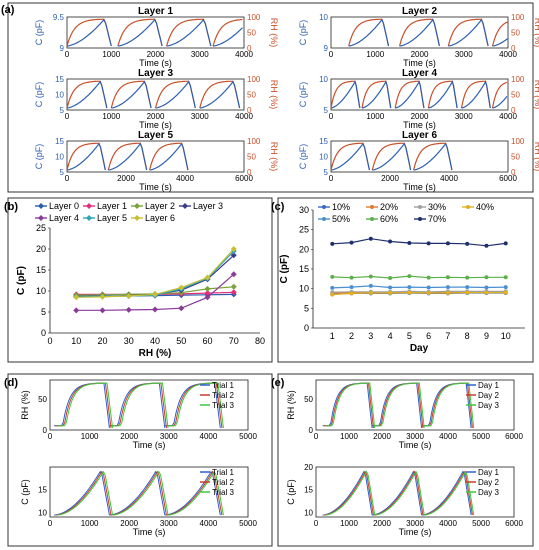 This screenshot has width=539, height=550. I want to click on plot-title: Layer 5, so click(155, 135).